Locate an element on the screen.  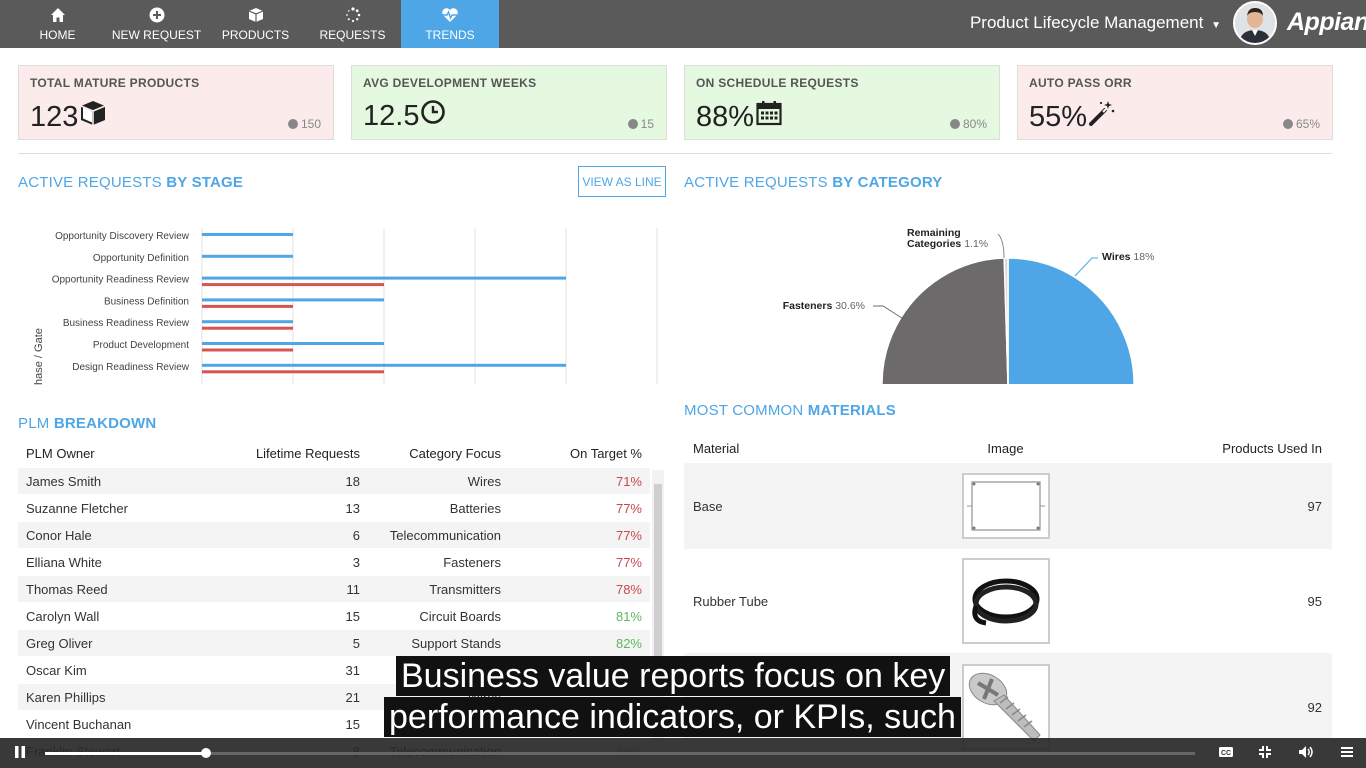
menu-icon is located at coordinates (1347, 753).